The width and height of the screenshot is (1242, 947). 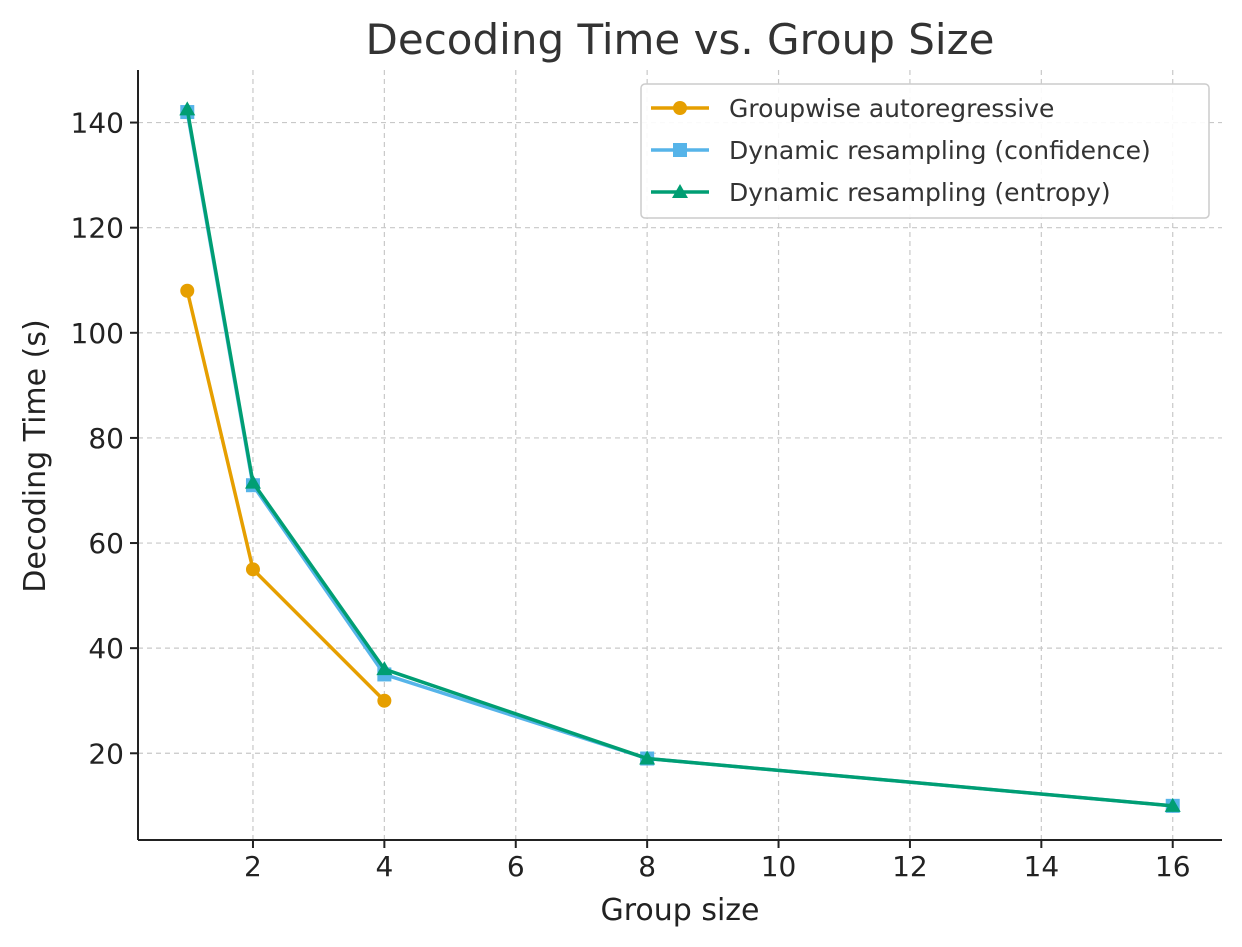 I want to click on y-tick-label: 40, so click(x=106, y=648).